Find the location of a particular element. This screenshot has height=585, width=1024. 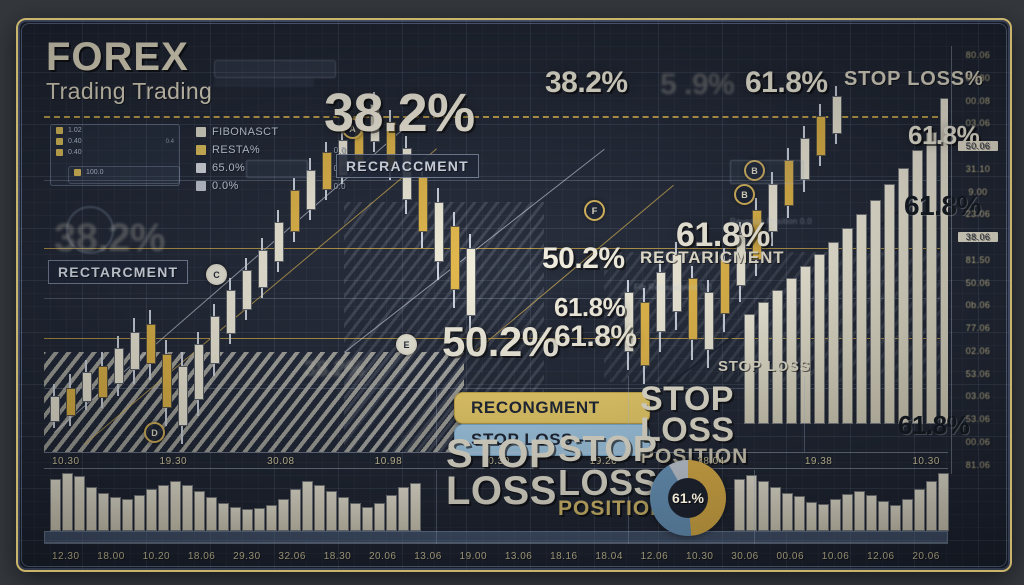

chart-marker-f: F is located at coordinates (594, 210).